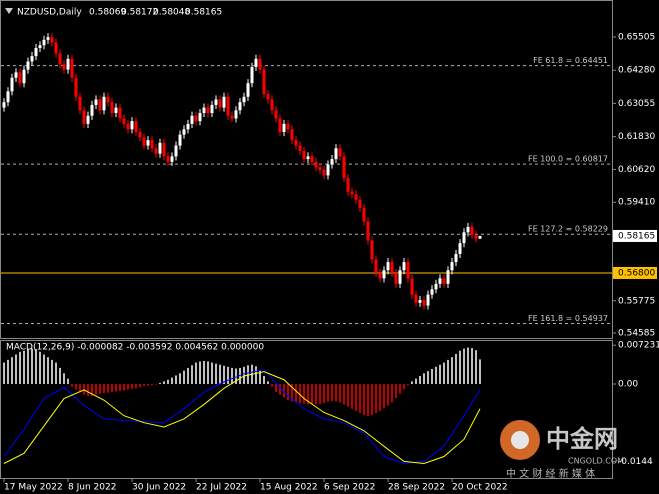  Describe the element at coordinates (568, 159) in the screenshot. I see `fibo-label: FE 100.0 = 0.60817` at that location.